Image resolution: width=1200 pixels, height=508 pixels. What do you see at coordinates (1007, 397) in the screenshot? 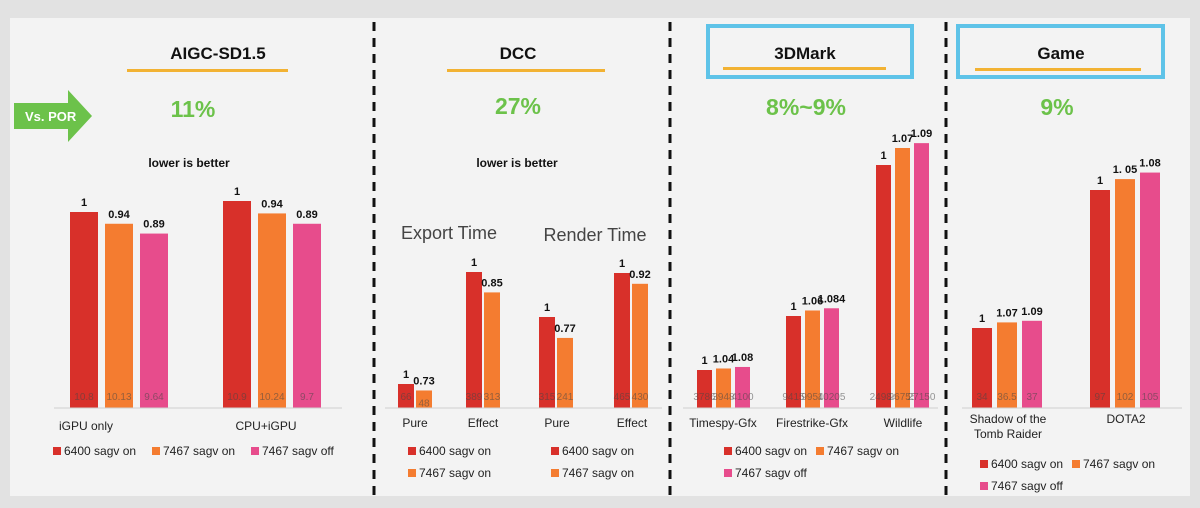
I see `bar-raw-value: 36.5` at bounding box center [1007, 397].